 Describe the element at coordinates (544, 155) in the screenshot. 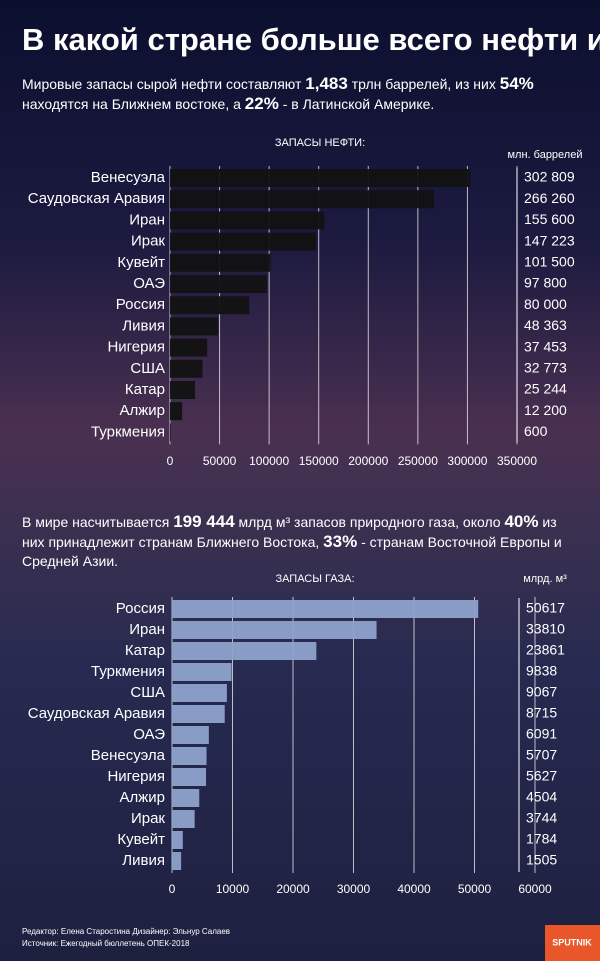

I see `unit-label: млн. баррелей` at that location.